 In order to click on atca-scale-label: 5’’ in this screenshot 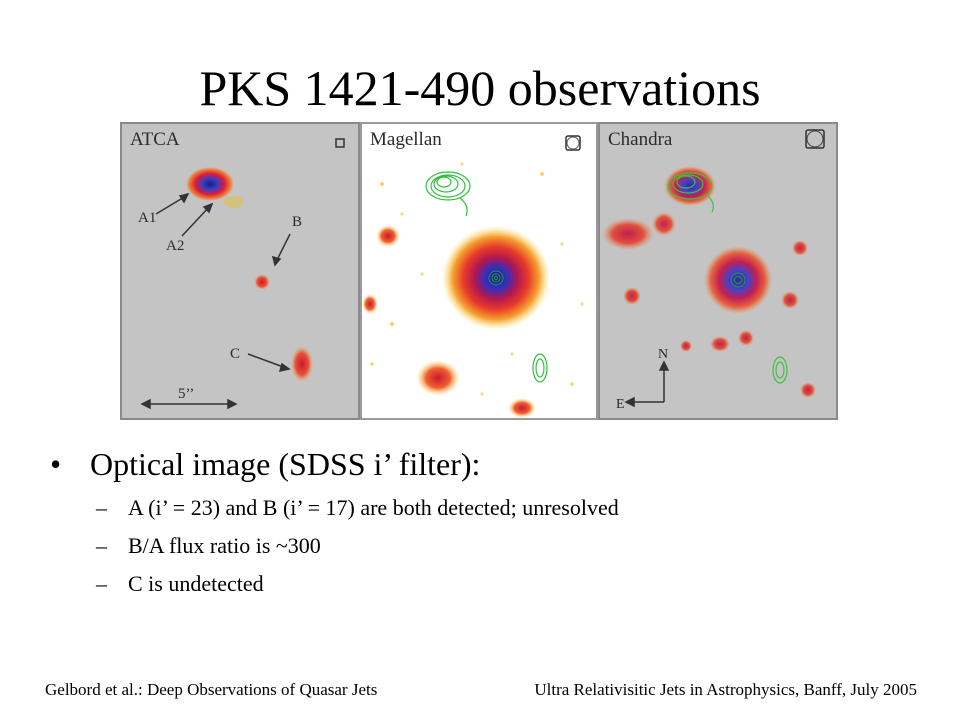, I will do `click(186, 394)`.